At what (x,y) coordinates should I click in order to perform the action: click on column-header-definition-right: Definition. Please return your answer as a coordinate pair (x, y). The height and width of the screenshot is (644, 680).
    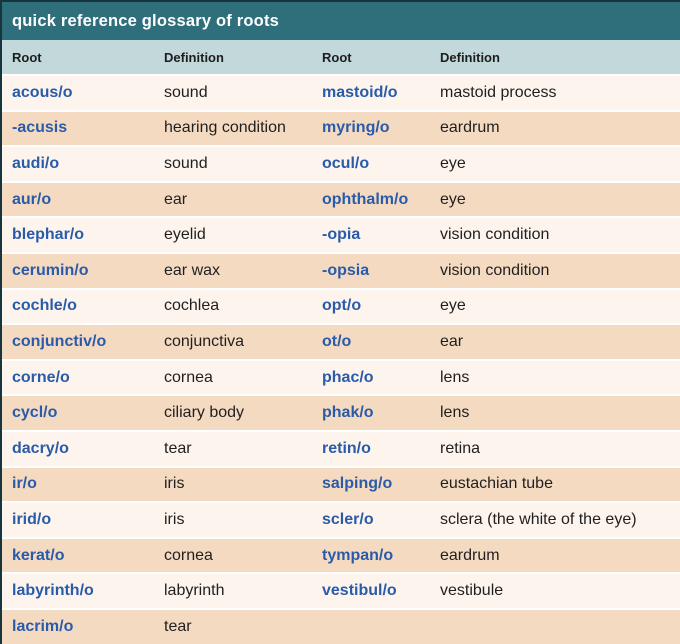
    Looking at the image, I should click on (555, 57).